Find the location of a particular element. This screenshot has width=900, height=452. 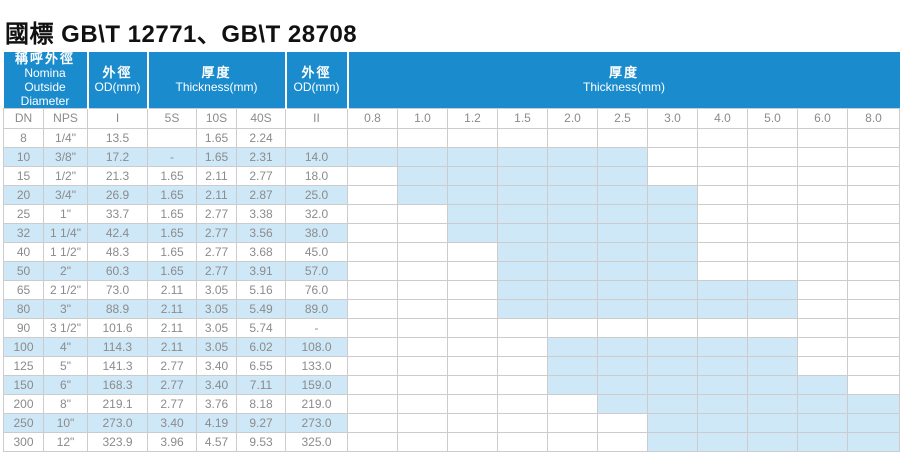

table-row-dn-8: 8 1/4" 13.5 1.65 2.24 is located at coordinates (451, 138).